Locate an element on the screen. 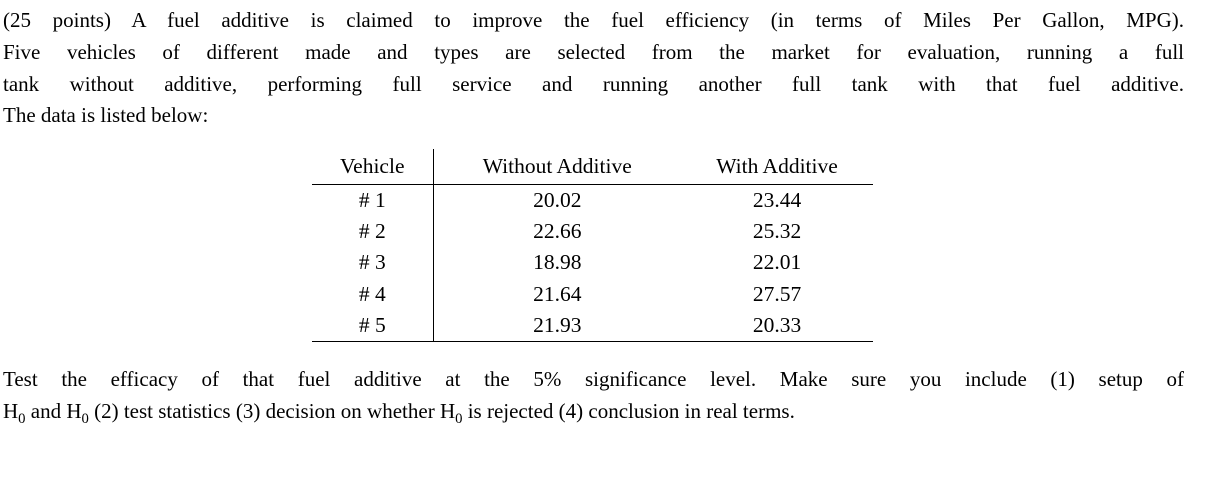  cell-vehicle: # 1 is located at coordinates (373, 200).